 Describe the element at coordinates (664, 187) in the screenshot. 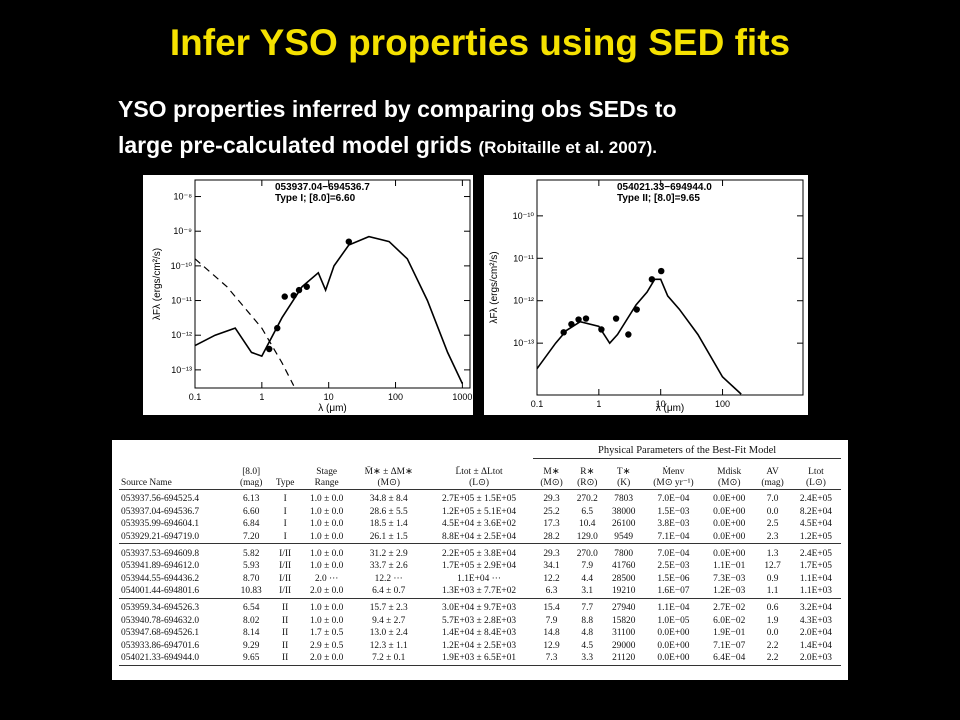

I see `source-id: 054021.33−694944.0` at that location.